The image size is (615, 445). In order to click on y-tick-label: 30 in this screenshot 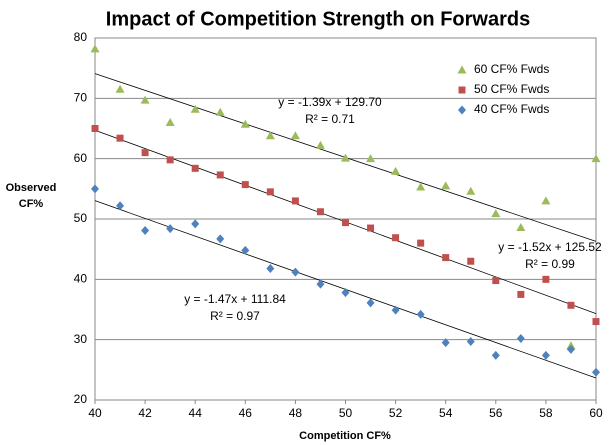, I will do `click(81, 339)`.